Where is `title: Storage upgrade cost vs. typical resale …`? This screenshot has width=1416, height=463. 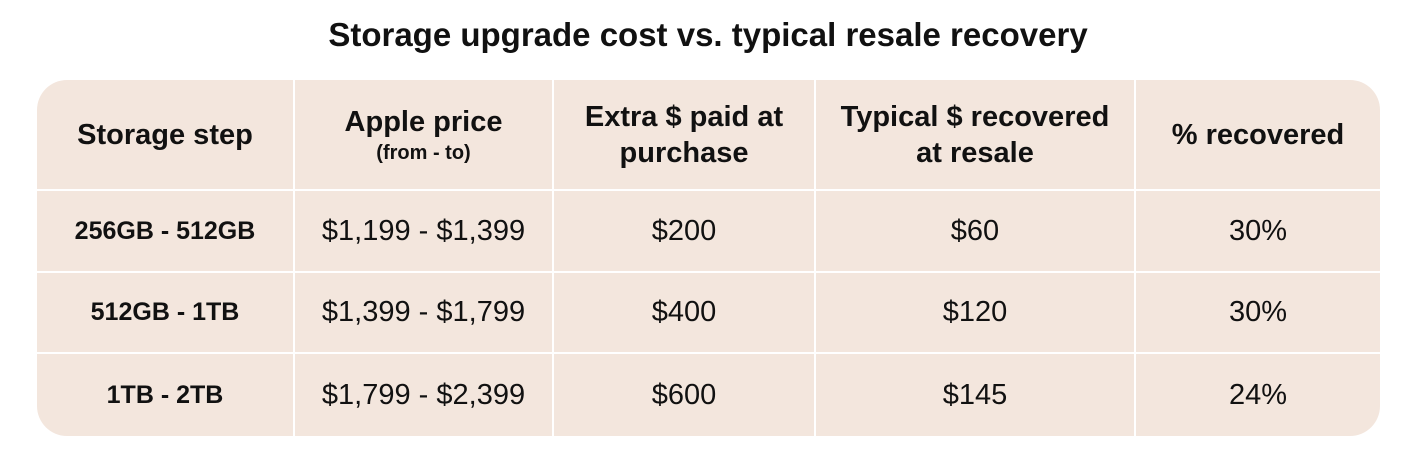
title: Storage upgrade cost vs. typical resale … is located at coordinates (708, 34).